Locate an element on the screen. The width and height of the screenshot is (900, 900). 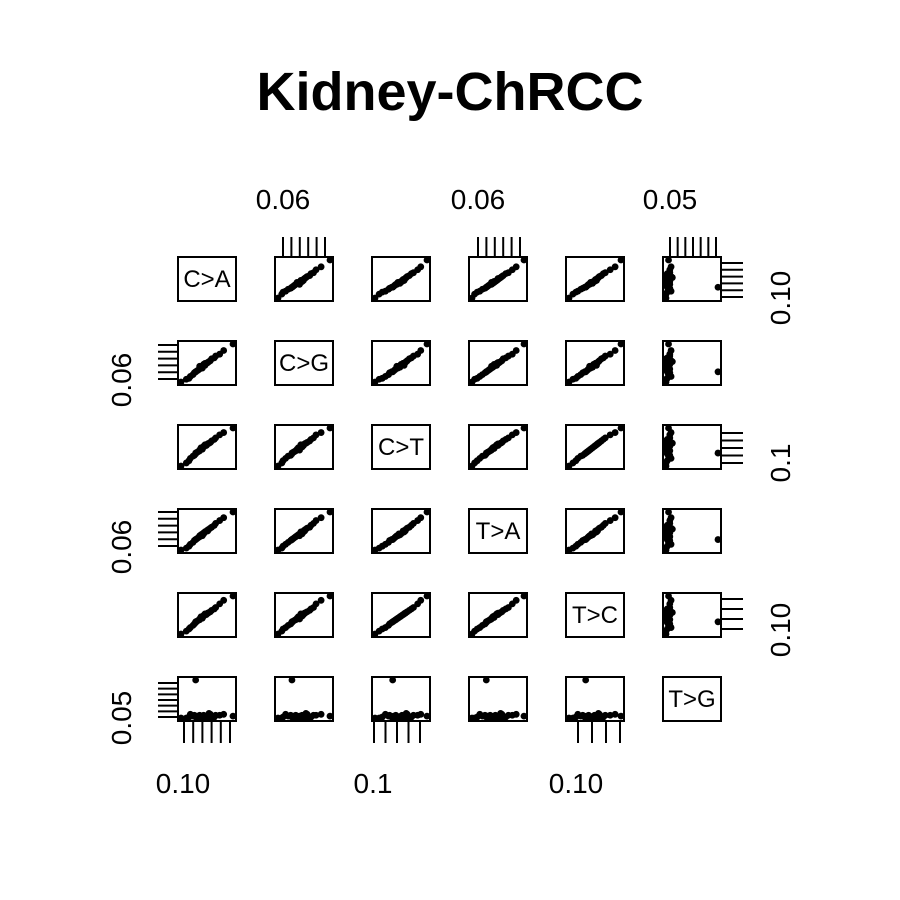
panel-ctot-vs-ttoa is located at coordinates (498, 447).